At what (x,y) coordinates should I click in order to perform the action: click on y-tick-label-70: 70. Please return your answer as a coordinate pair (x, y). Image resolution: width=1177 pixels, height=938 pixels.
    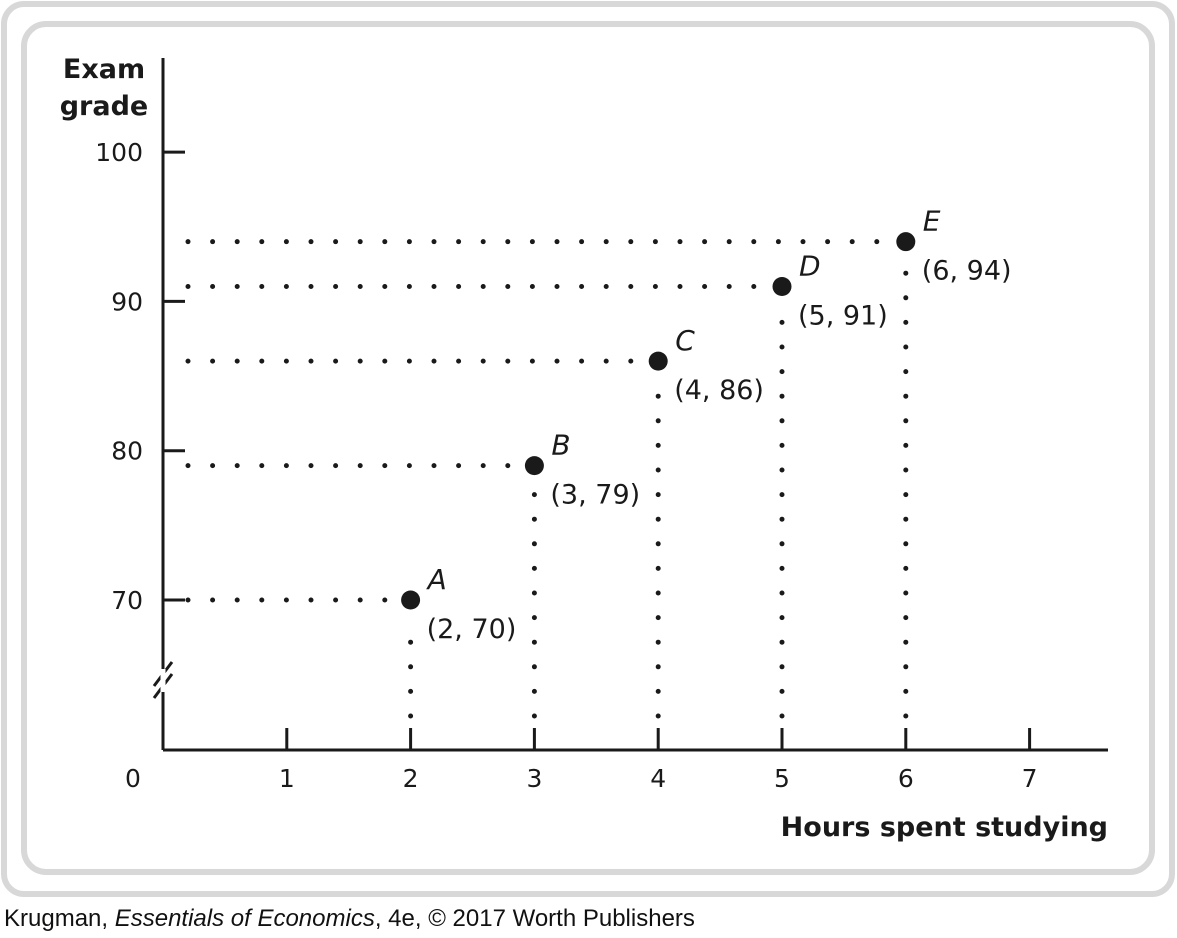
    Looking at the image, I should click on (127, 600).